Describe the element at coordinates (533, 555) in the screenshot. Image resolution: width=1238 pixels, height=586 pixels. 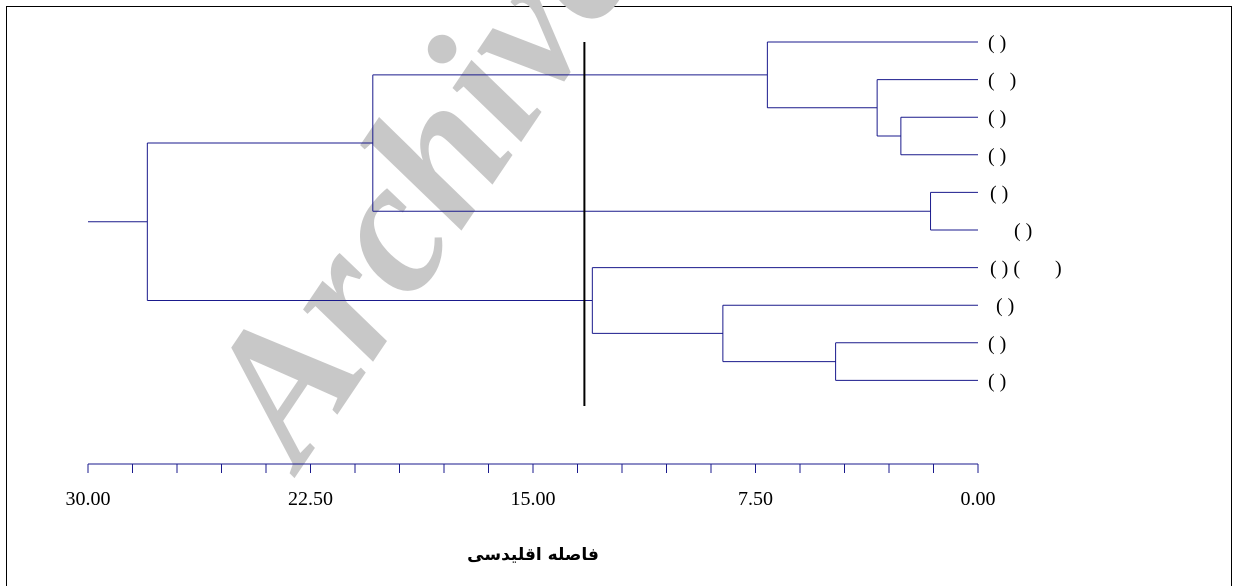
I see `x-axis-title: فاصله اقلیدسی` at that location.